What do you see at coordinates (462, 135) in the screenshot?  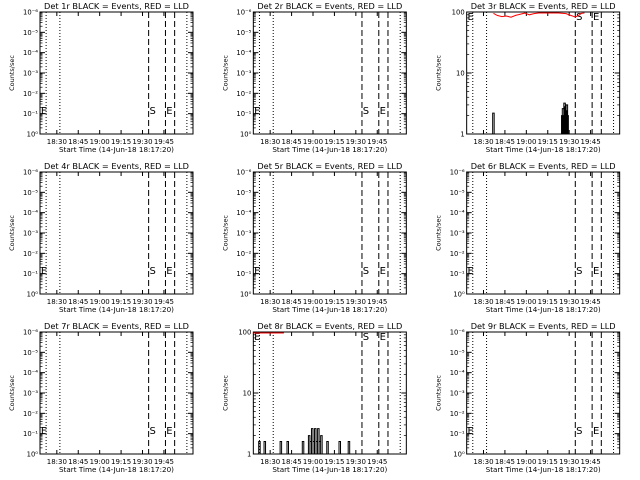 I see `y-tick-label: 1` at bounding box center [462, 135].